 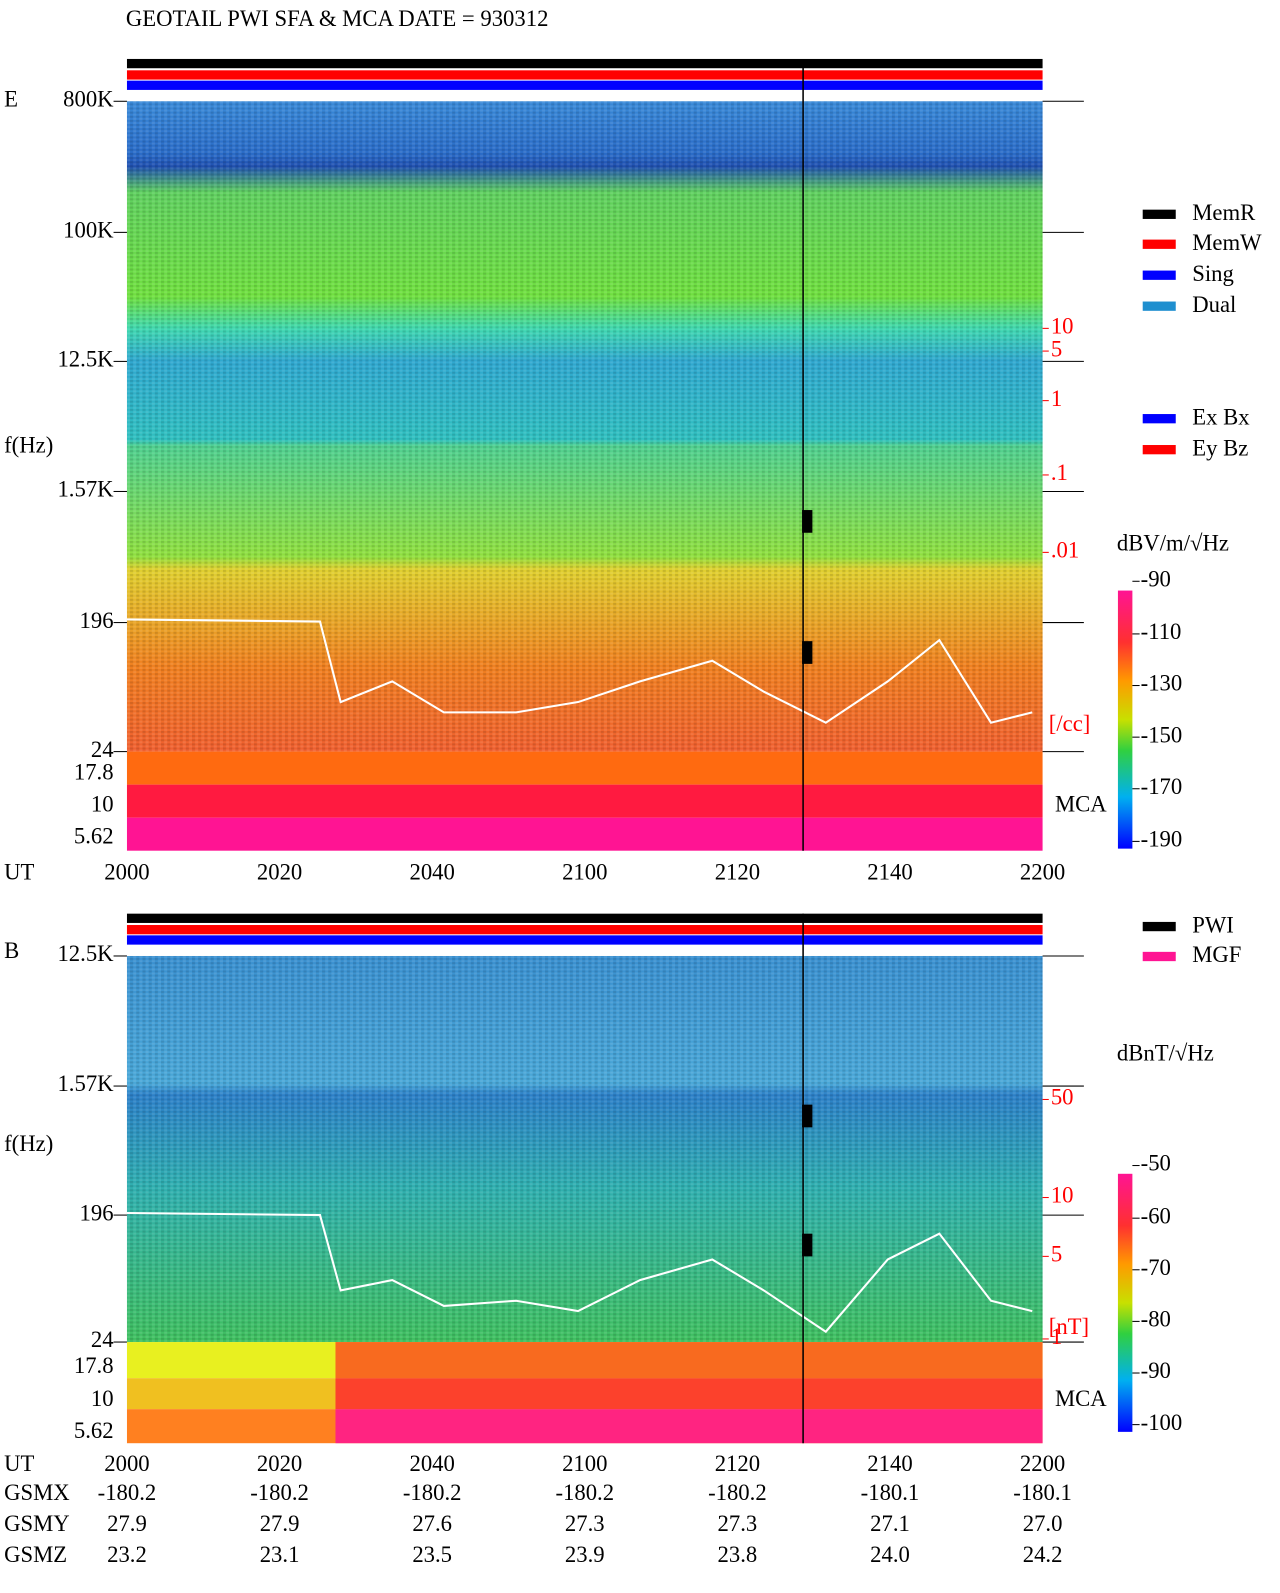 I want to click on colorbar-tick-label: -190, so click(x=1162, y=839).